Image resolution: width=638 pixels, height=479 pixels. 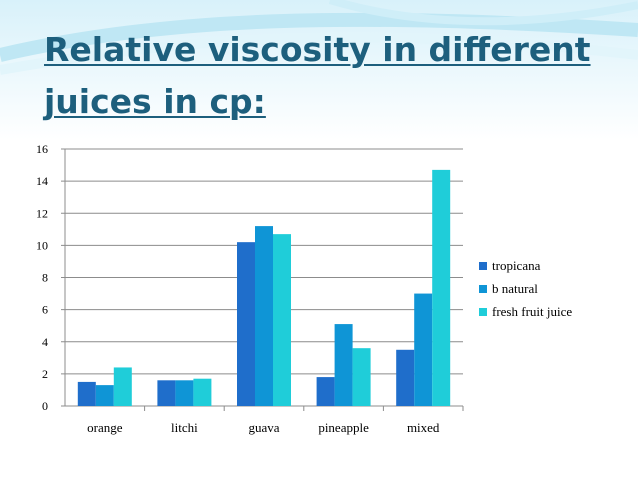 I want to click on legend-item: b natural, so click(x=525, y=288).